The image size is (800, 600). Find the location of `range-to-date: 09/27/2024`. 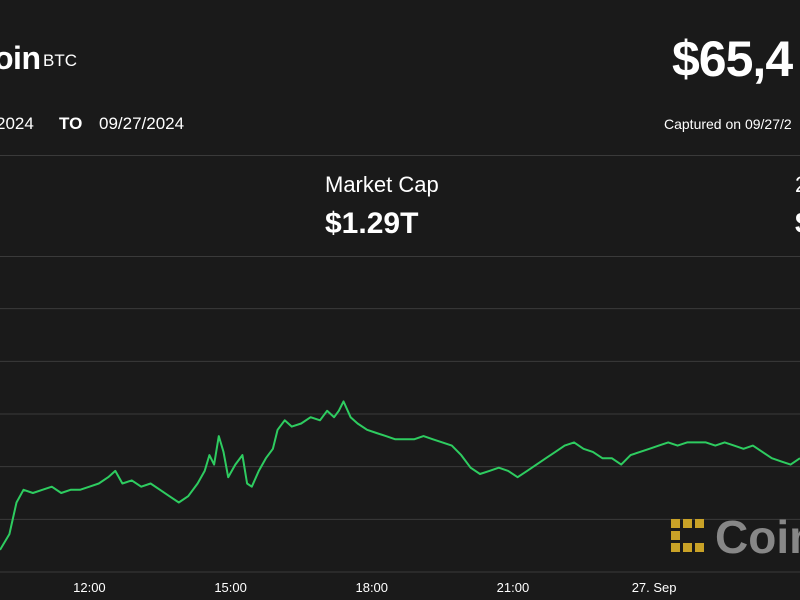

range-to-date: 09/27/2024 is located at coordinates (142, 123).